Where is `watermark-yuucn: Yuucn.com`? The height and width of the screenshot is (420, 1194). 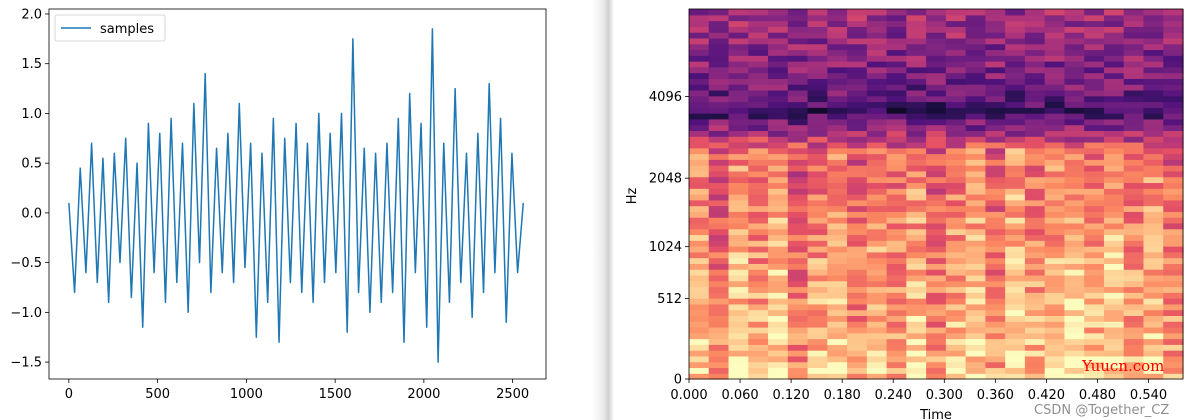 watermark-yuucn: Yuucn.com is located at coordinates (1122, 366).